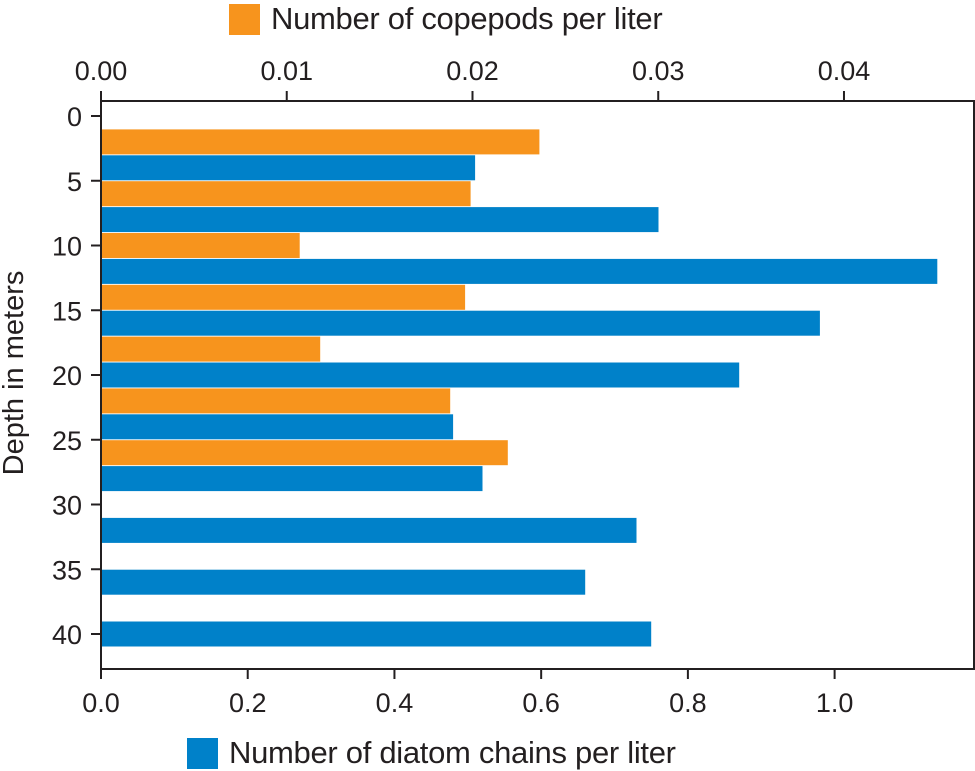  I want to click on y-tick-label: 15, so click(67, 311).